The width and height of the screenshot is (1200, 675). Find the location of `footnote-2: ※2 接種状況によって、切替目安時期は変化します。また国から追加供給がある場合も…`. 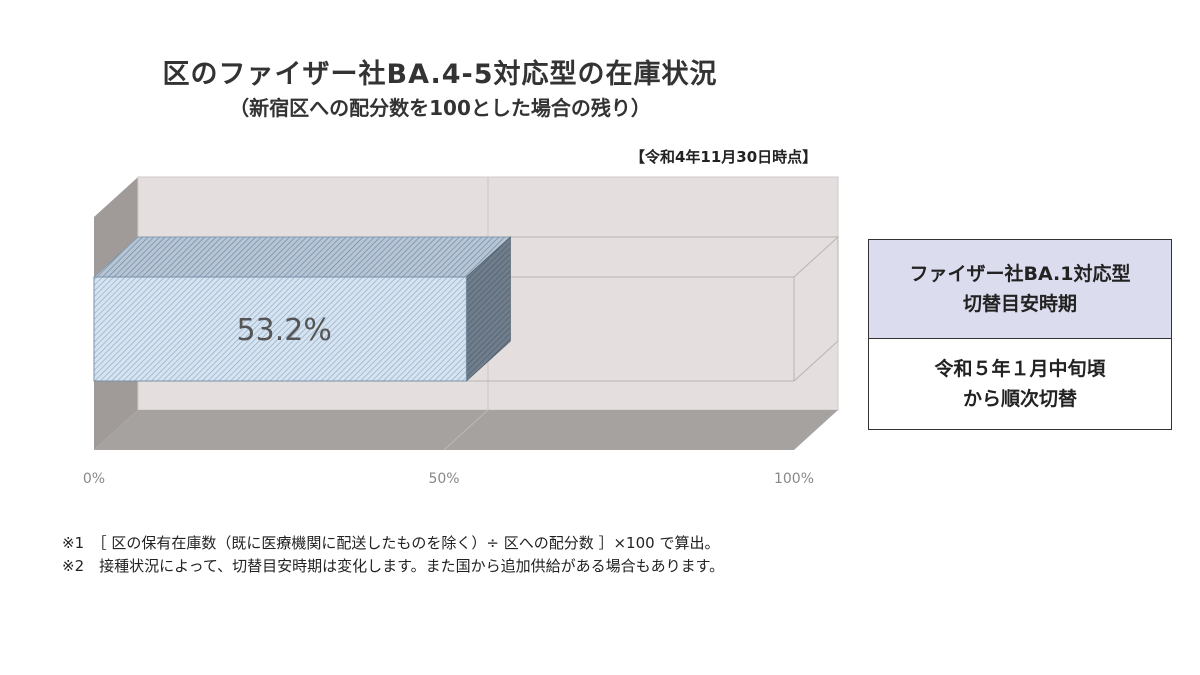

footnote-2: ※2 接種状況によって、切替目安時期は変化します。また国から追加供給がある場合も… is located at coordinates (393, 566).